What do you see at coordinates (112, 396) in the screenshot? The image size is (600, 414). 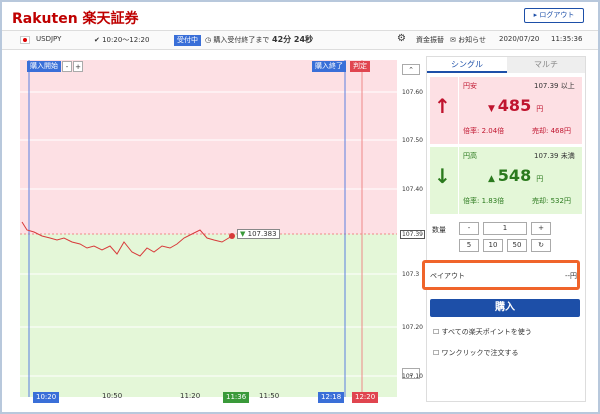 I see `x-label: 10:50` at bounding box center [112, 396].